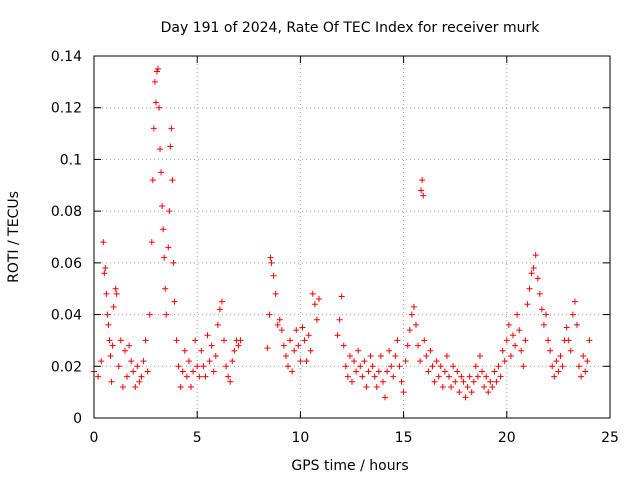 Image resolution: width=640 pixels, height=480 pixels. I want to click on x-tick-label: 15, so click(404, 438).